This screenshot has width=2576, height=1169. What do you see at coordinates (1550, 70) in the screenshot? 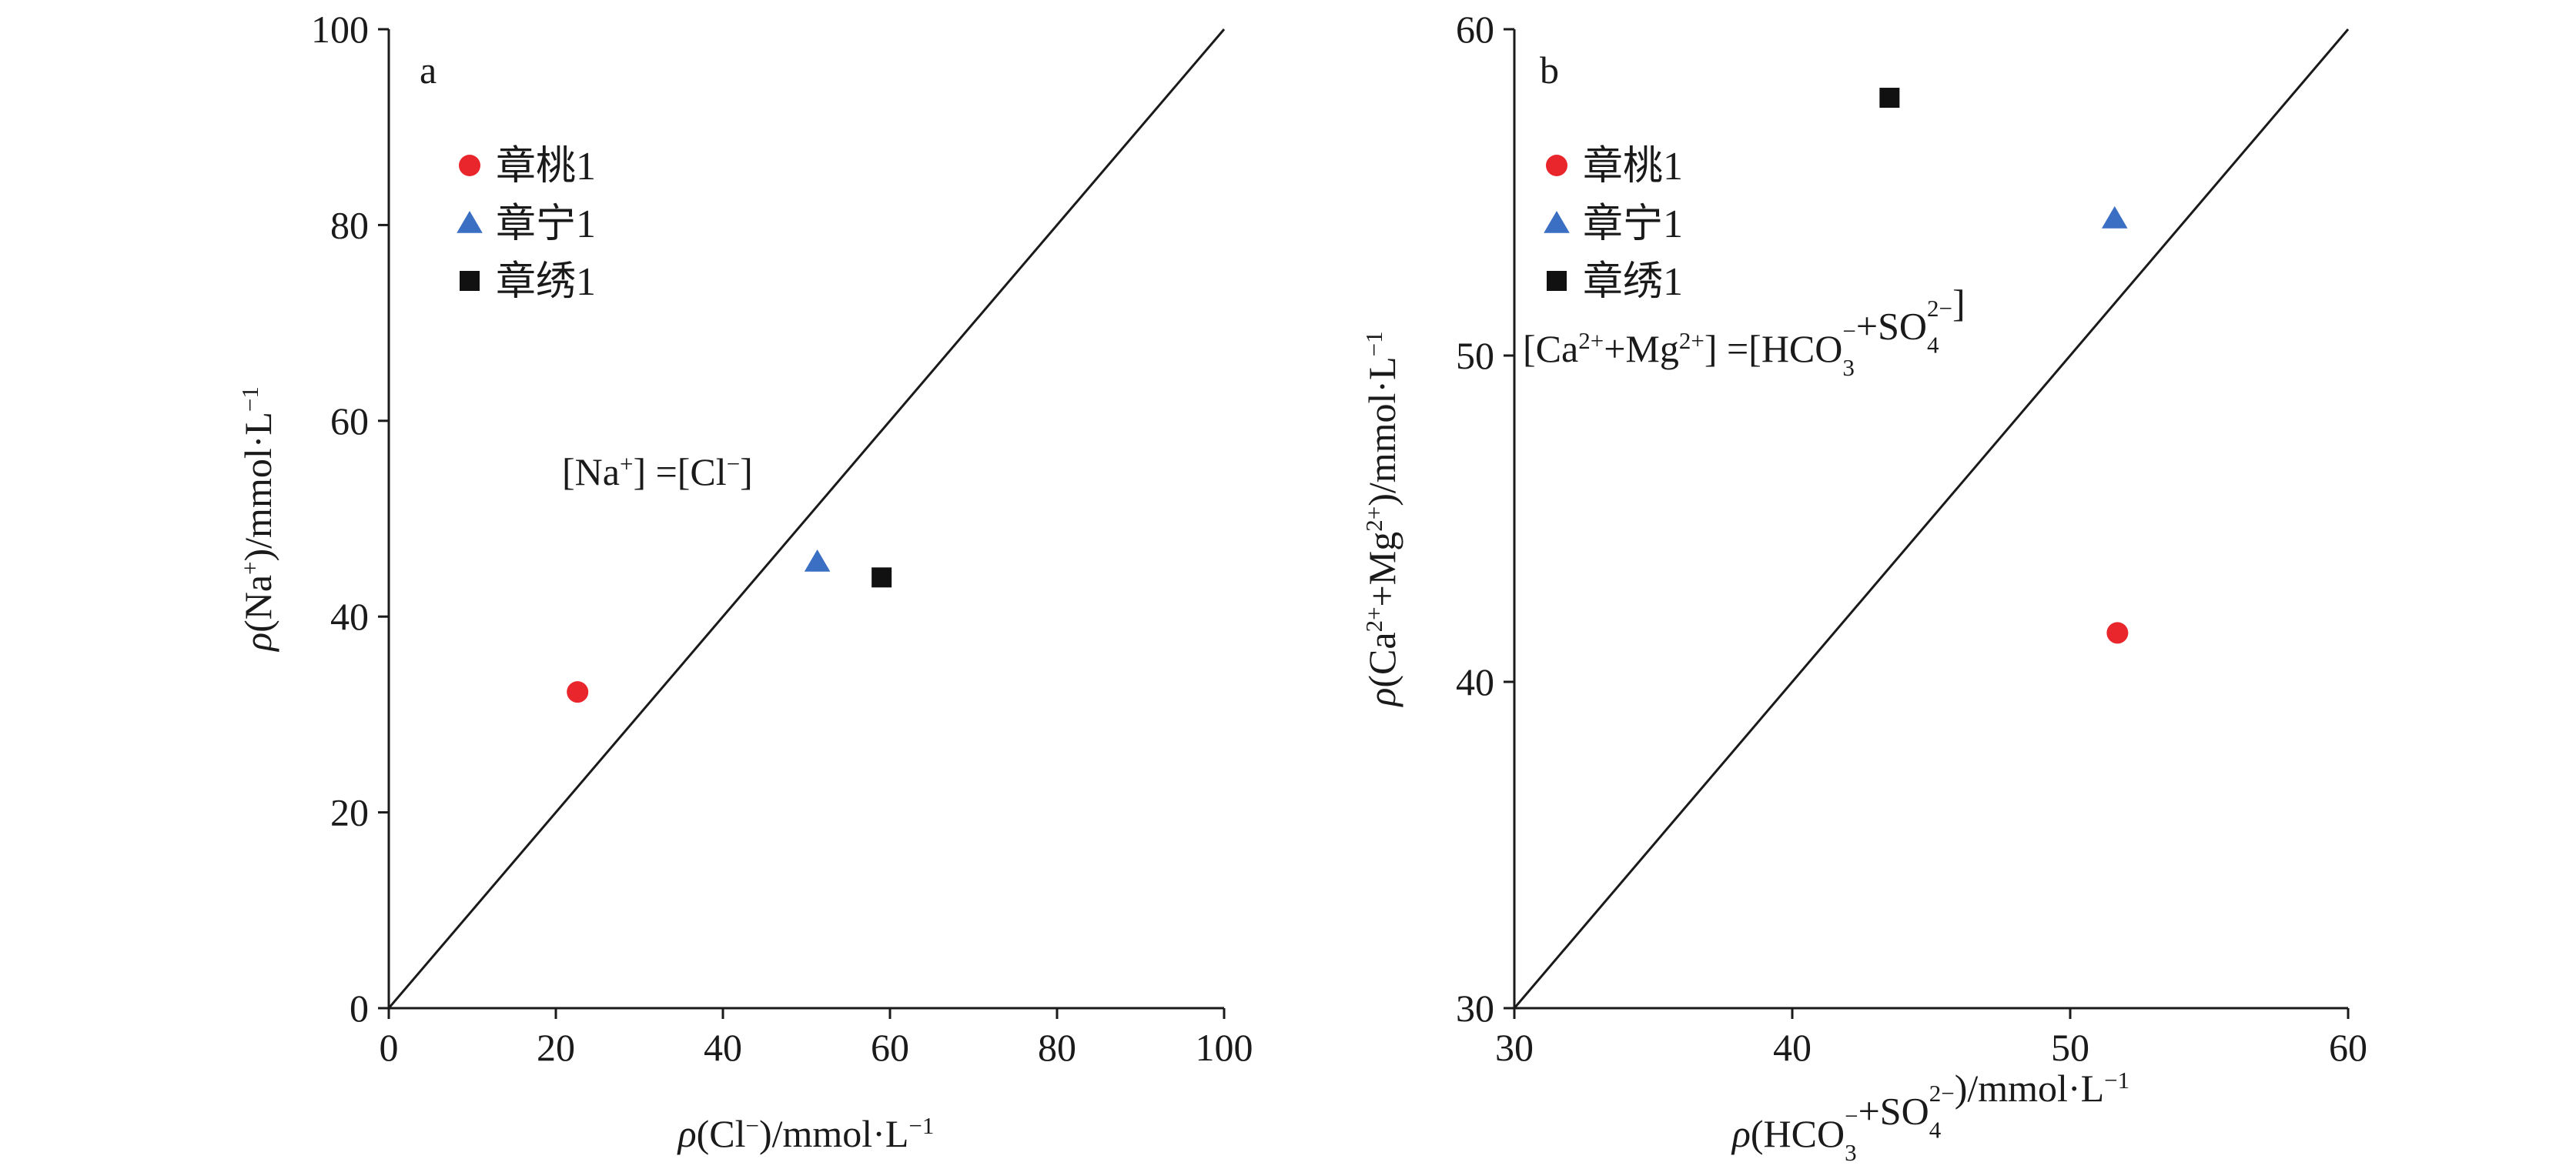
I see `panel-label: b` at bounding box center [1550, 70].